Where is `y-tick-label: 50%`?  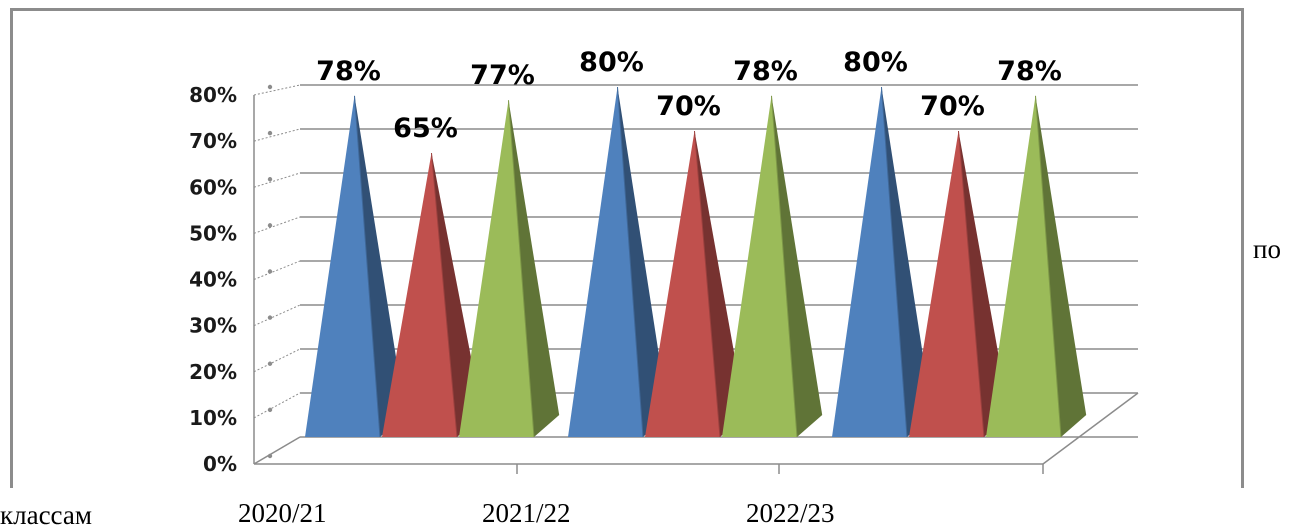 y-tick-label: 50% is located at coordinates (213, 233).